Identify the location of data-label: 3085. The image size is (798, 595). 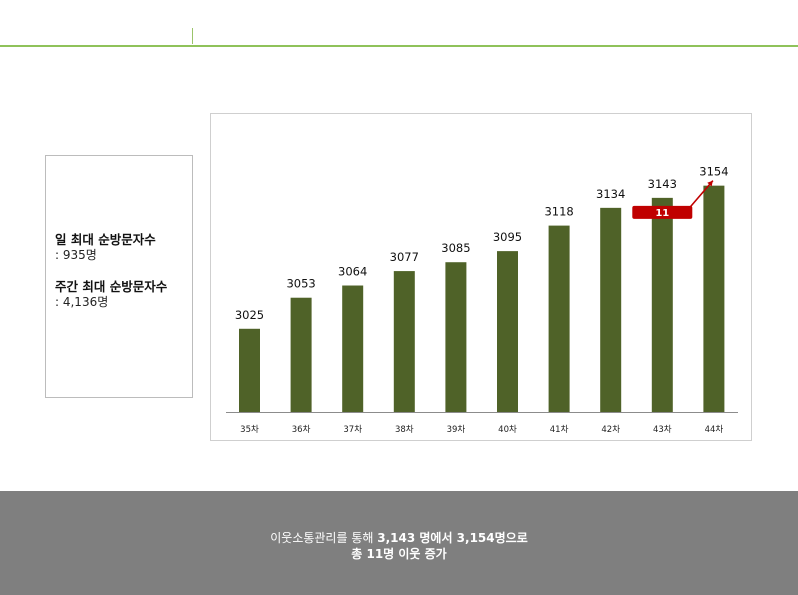
(455, 248).